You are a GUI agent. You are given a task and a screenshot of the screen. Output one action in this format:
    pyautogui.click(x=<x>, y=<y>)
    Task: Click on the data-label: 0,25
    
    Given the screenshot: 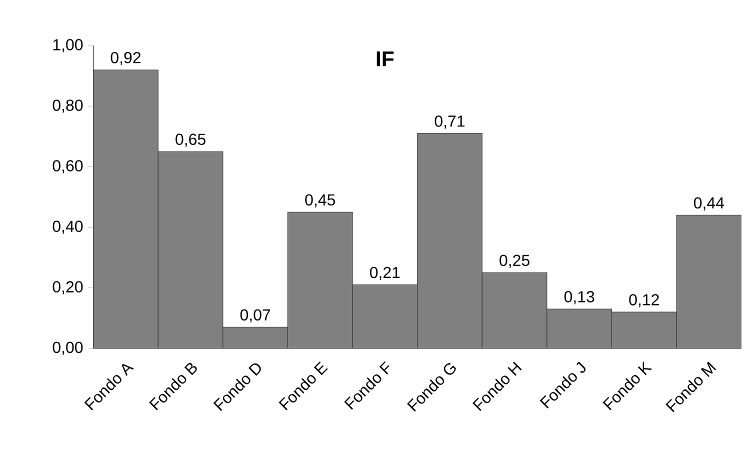 What is the action you would take?
    pyautogui.click(x=515, y=261)
    